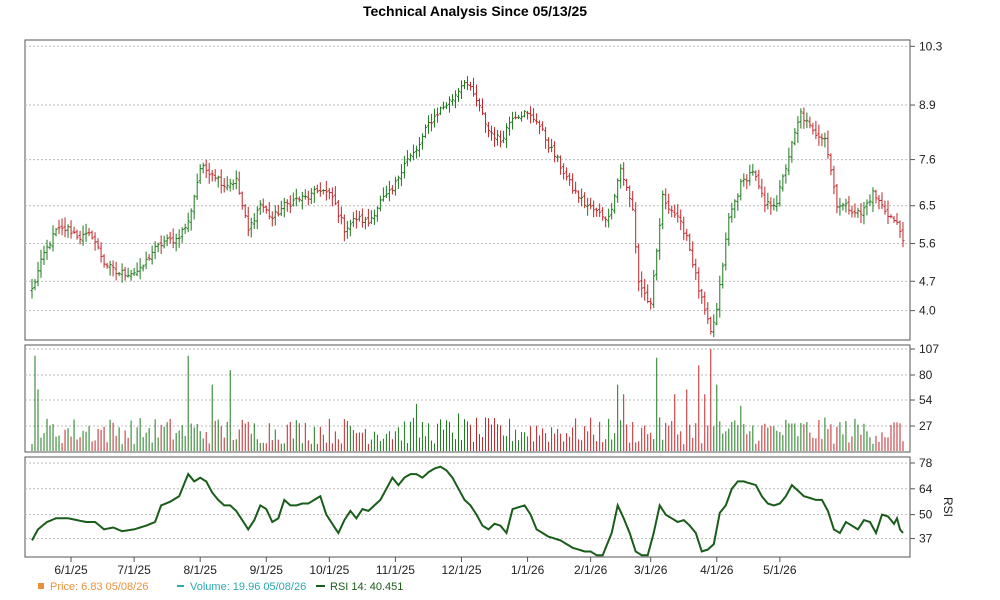 The height and width of the screenshot is (600, 1000). Describe the element at coordinates (717, 570) in the screenshot. I see `date-tick-label: 4/1/26` at that location.